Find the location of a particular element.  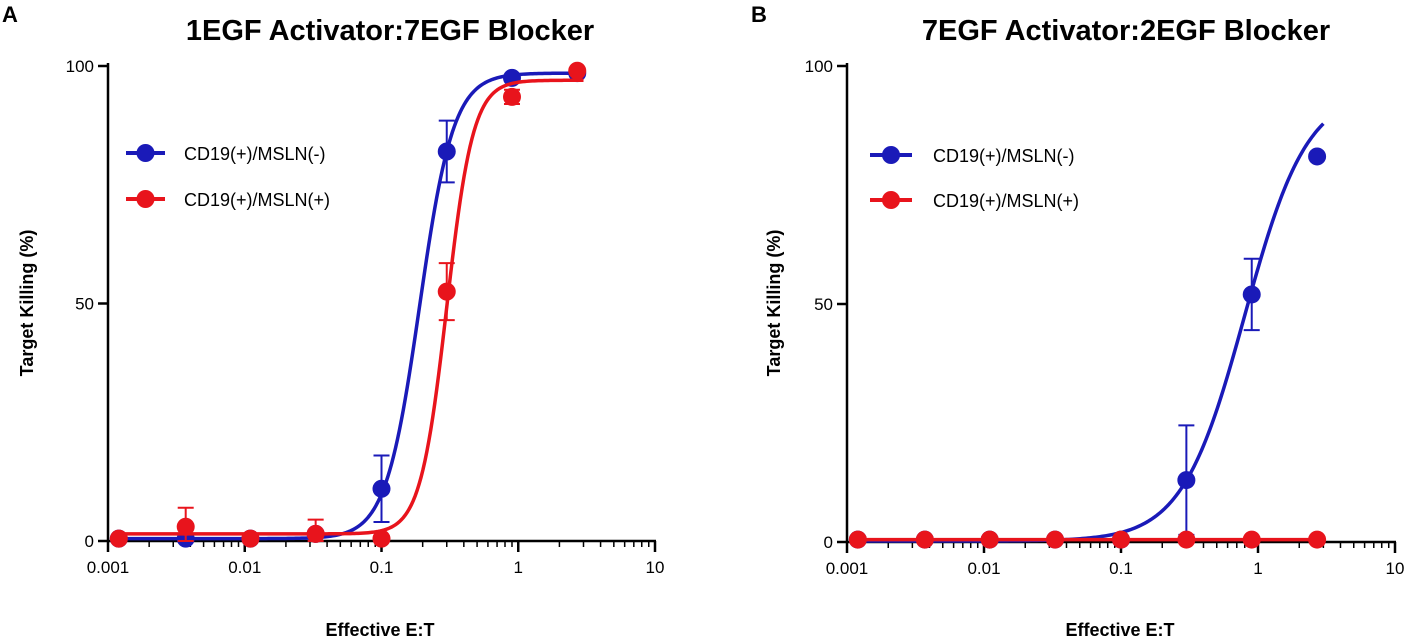

chart-title: 1EGF Activator:7EGF Blocker is located at coordinates (390, 31).